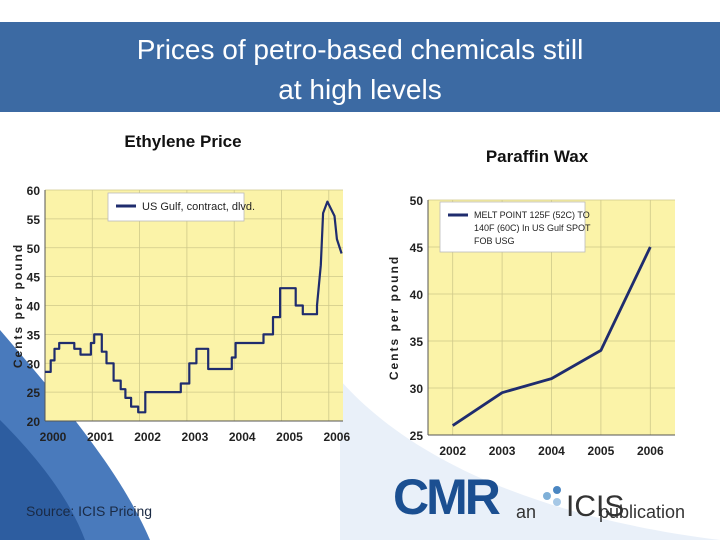 This screenshot has height=540, width=720. I want to click on legend-label: US Gulf, contract, dlvd., so click(198, 207).